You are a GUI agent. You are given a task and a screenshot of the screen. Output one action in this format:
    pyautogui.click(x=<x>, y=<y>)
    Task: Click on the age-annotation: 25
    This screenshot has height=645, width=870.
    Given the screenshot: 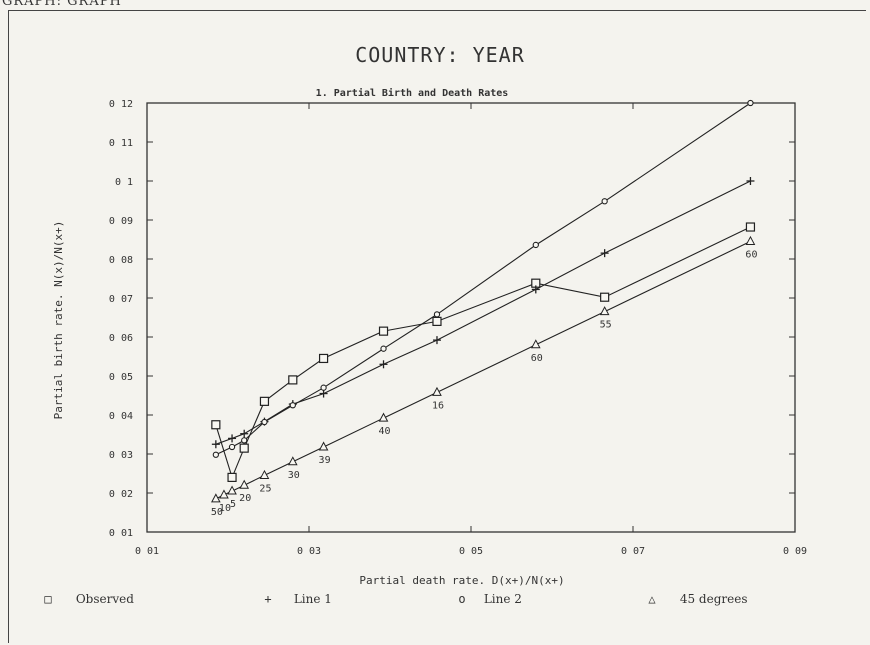 What is the action you would take?
    pyautogui.click(x=265, y=488)
    